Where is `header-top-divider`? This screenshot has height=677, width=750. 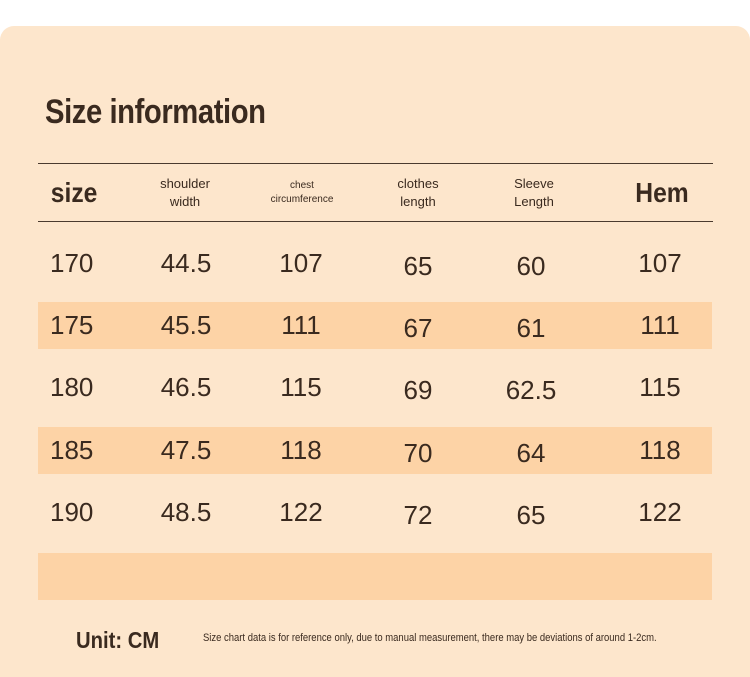
header-top-divider is located at coordinates (375, 163).